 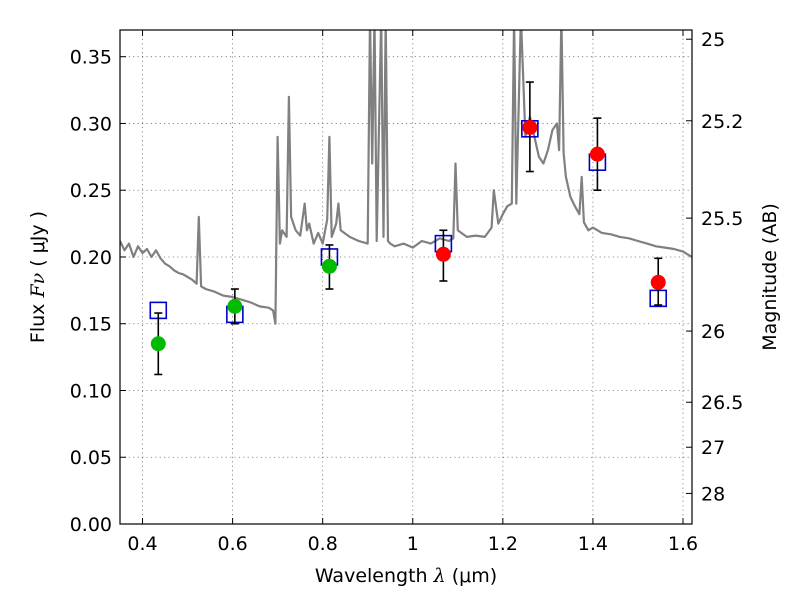 What do you see at coordinates (91, 58) in the screenshot?
I see `y-tick-label: 0.35` at bounding box center [91, 58].